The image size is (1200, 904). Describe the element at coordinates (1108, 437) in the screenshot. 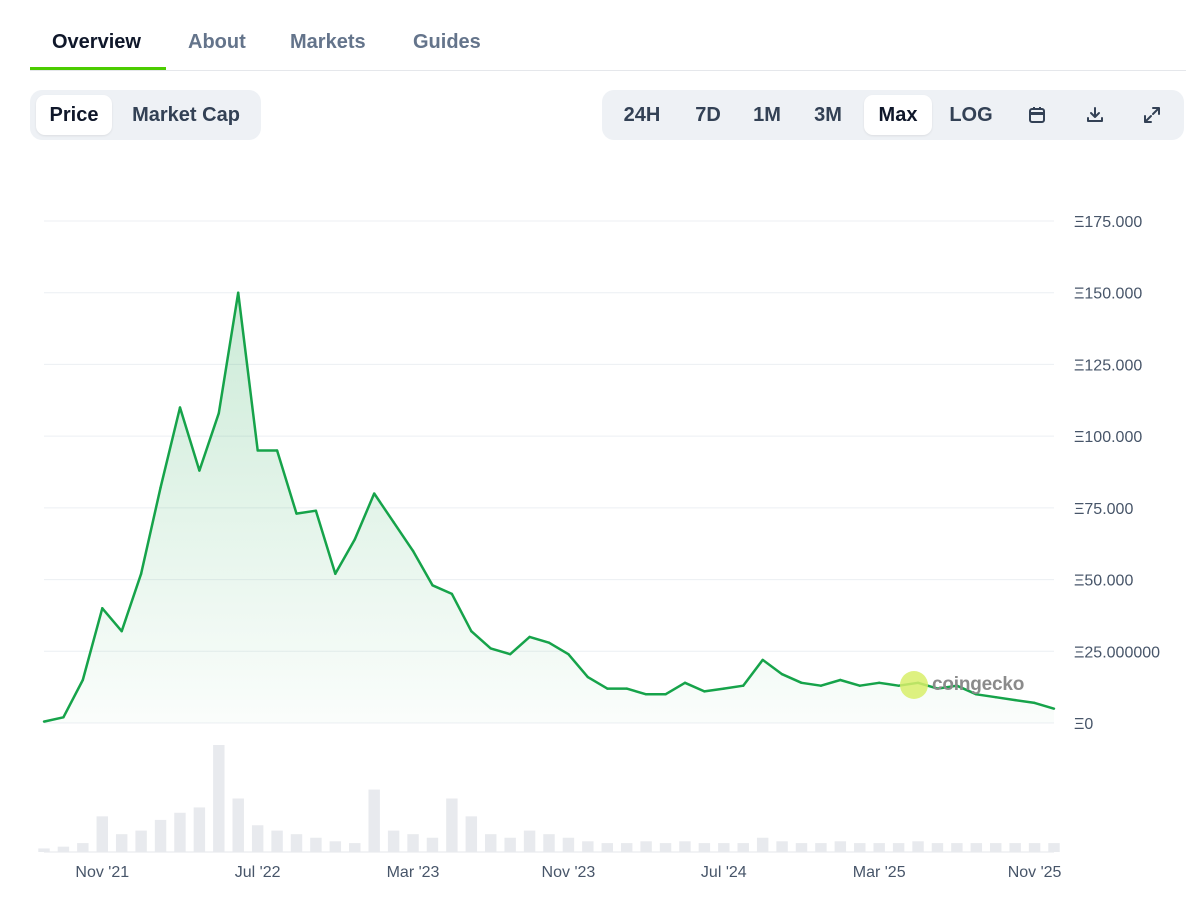

I see `y-tick-label: Ξ100.000` at that location.